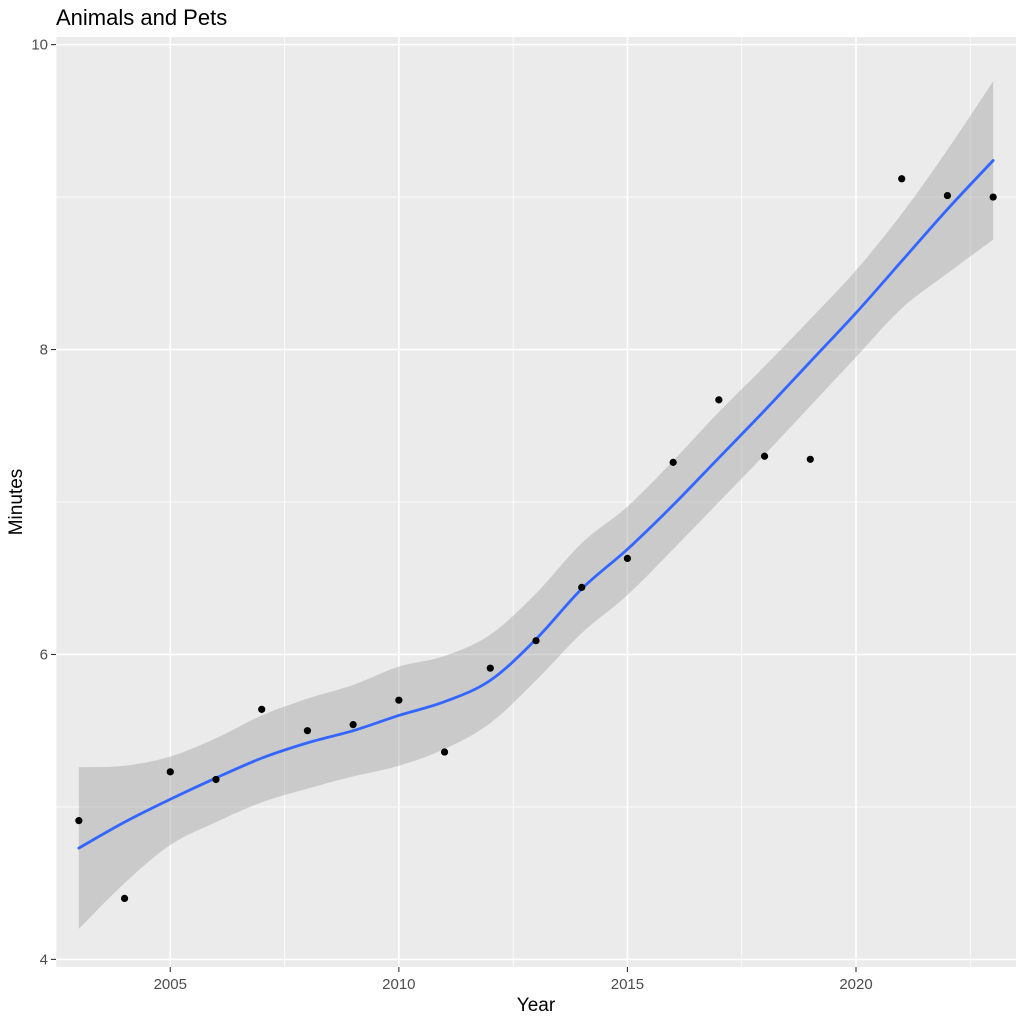  Describe the element at coordinates (398, 984) in the screenshot. I see `x-tick-label: 2010` at that location.